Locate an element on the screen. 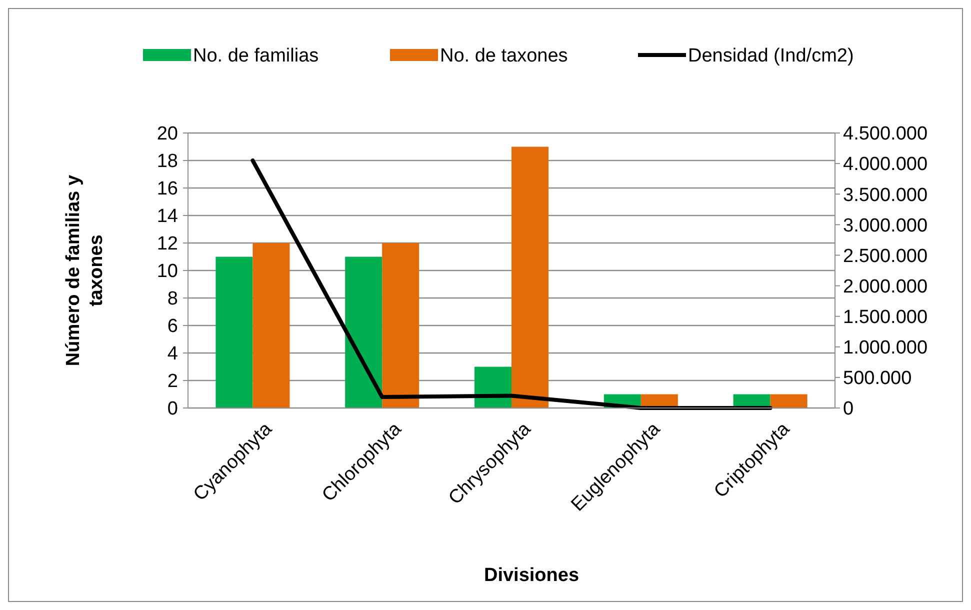  y-tick-label: 10 is located at coordinates (167, 271).